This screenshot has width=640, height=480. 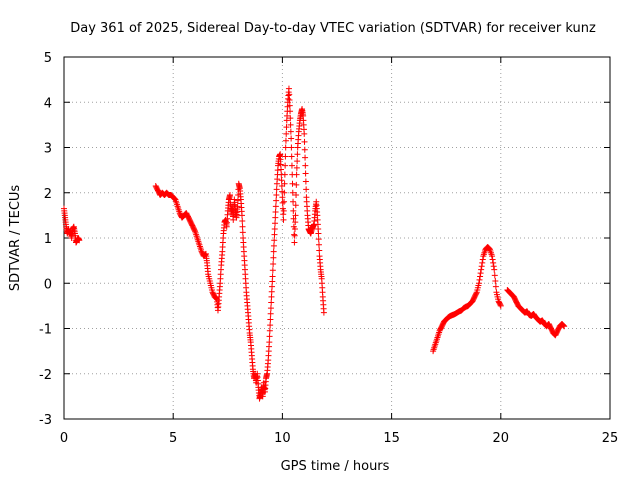 I want to click on y-tick-label: -2, so click(x=45, y=375).